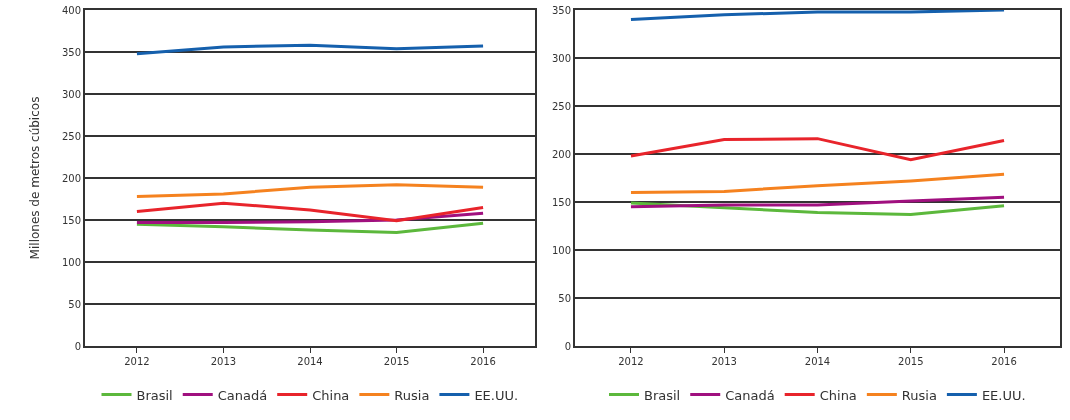 This screenshot has height=420, width=1070. What do you see at coordinates (71, 10) in the screenshot?
I see `y-tick-label: 400` at bounding box center [71, 10].